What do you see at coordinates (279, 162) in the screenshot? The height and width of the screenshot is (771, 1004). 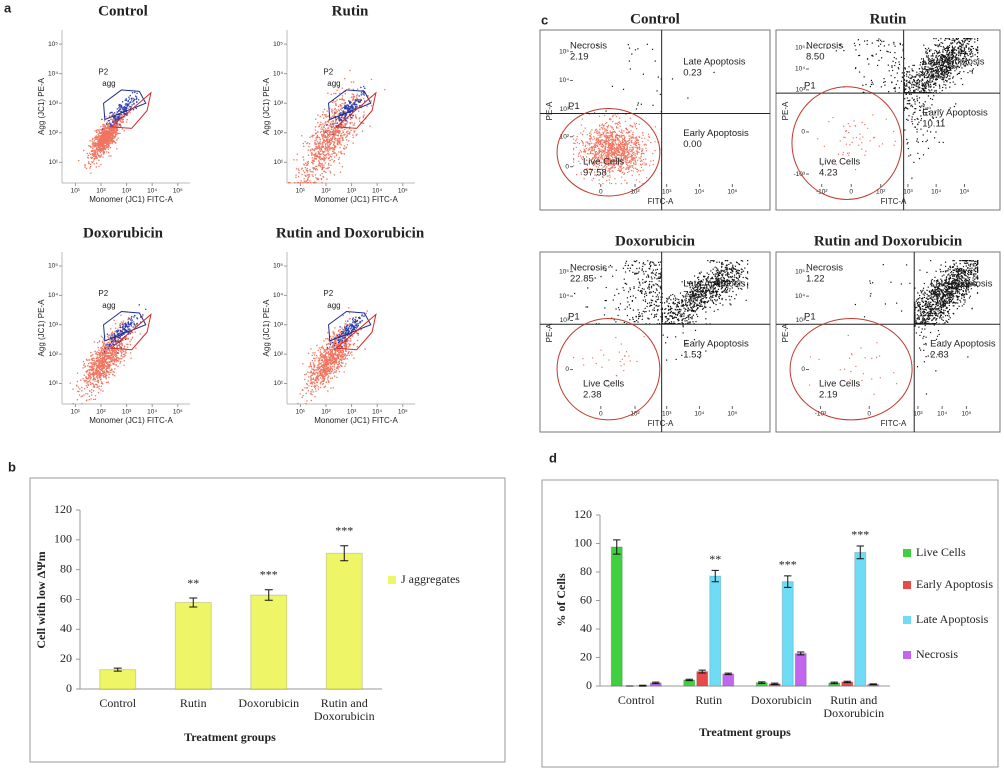 I see `y-tick-label: 10¹` at bounding box center [279, 162].